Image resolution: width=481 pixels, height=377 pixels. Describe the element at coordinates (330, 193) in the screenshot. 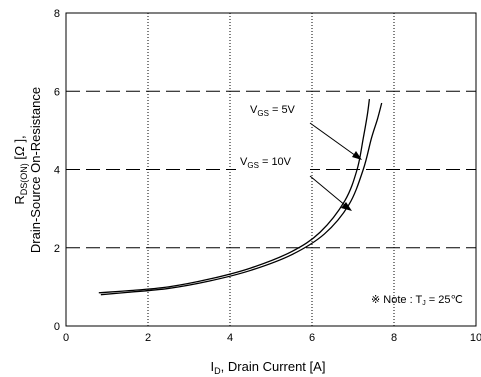

I see `vgs10-arrow` at that location.